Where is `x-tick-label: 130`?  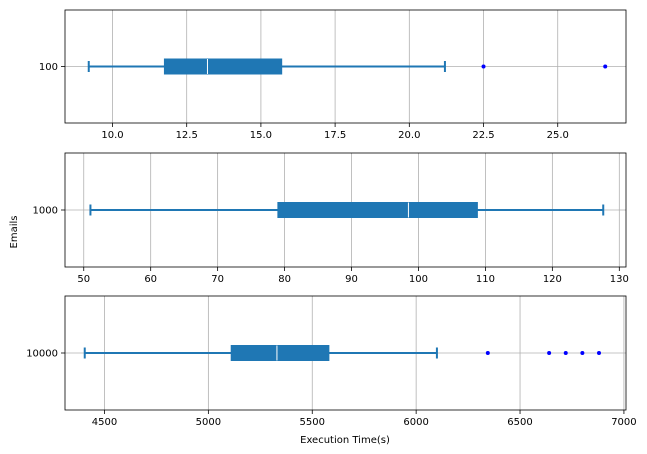
x-tick-label: 130 is located at coordinates (619, 279).